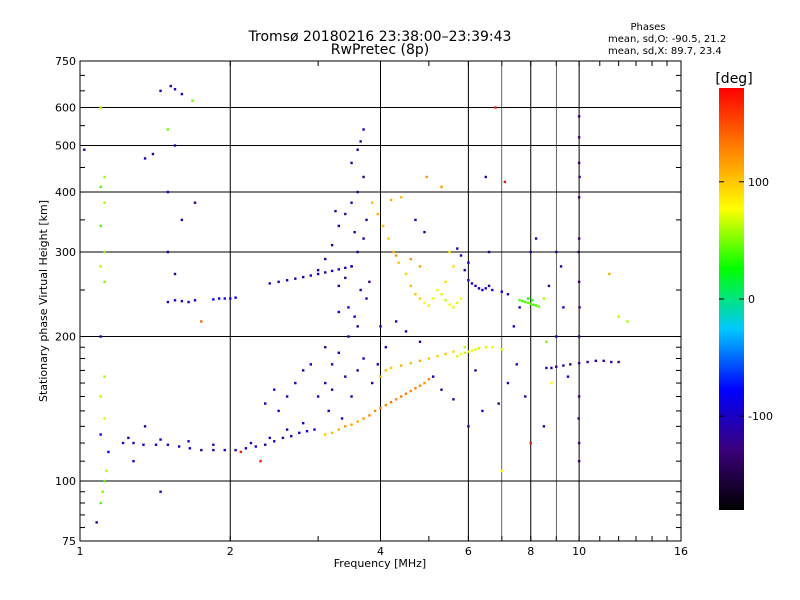 The width and height of the screenshot is (800, 600). Describe the element at coordinates (758, 182) in the screenshot. I see `colorbar-tick-label: 100` at that location.